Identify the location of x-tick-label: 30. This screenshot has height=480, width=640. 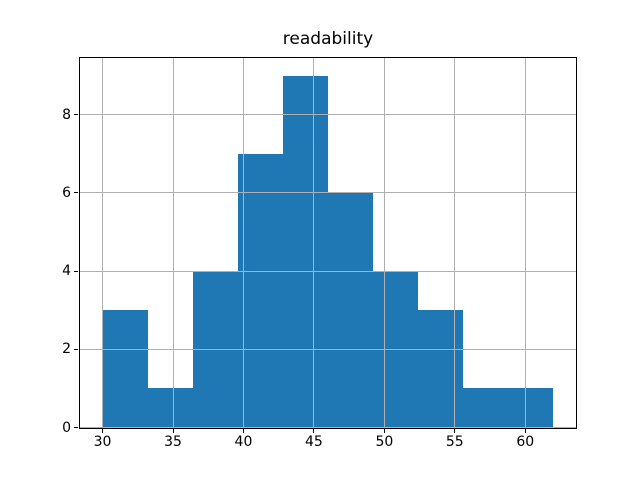
(102, 441).